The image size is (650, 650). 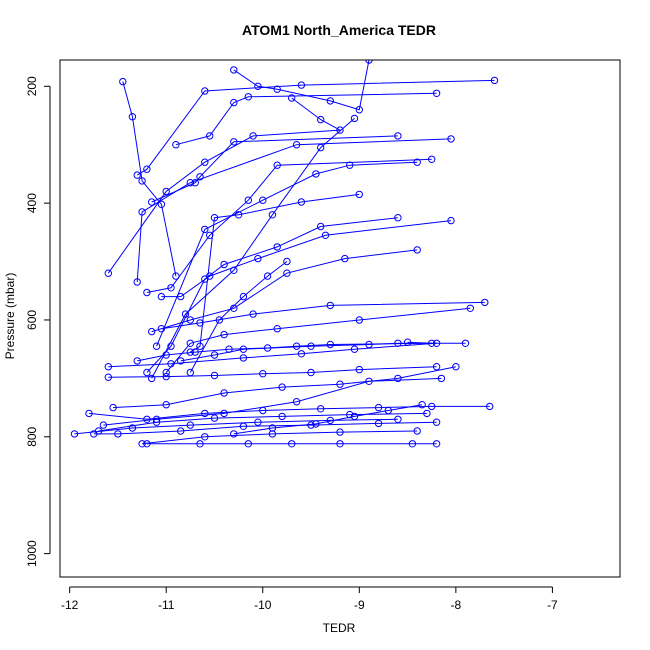 What do you see at coordinates (32, 553) in the screenshot?
I see `y-tick-label: 1000` at bounding box center [32, 553].